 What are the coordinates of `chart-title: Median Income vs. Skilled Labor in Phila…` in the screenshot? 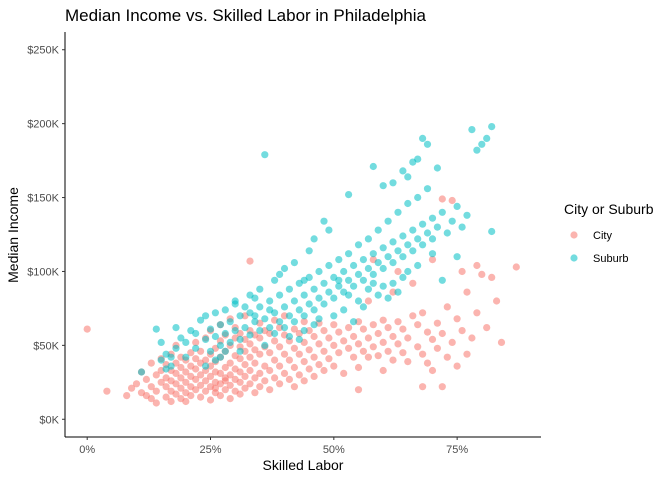 It's located at (246, 15).